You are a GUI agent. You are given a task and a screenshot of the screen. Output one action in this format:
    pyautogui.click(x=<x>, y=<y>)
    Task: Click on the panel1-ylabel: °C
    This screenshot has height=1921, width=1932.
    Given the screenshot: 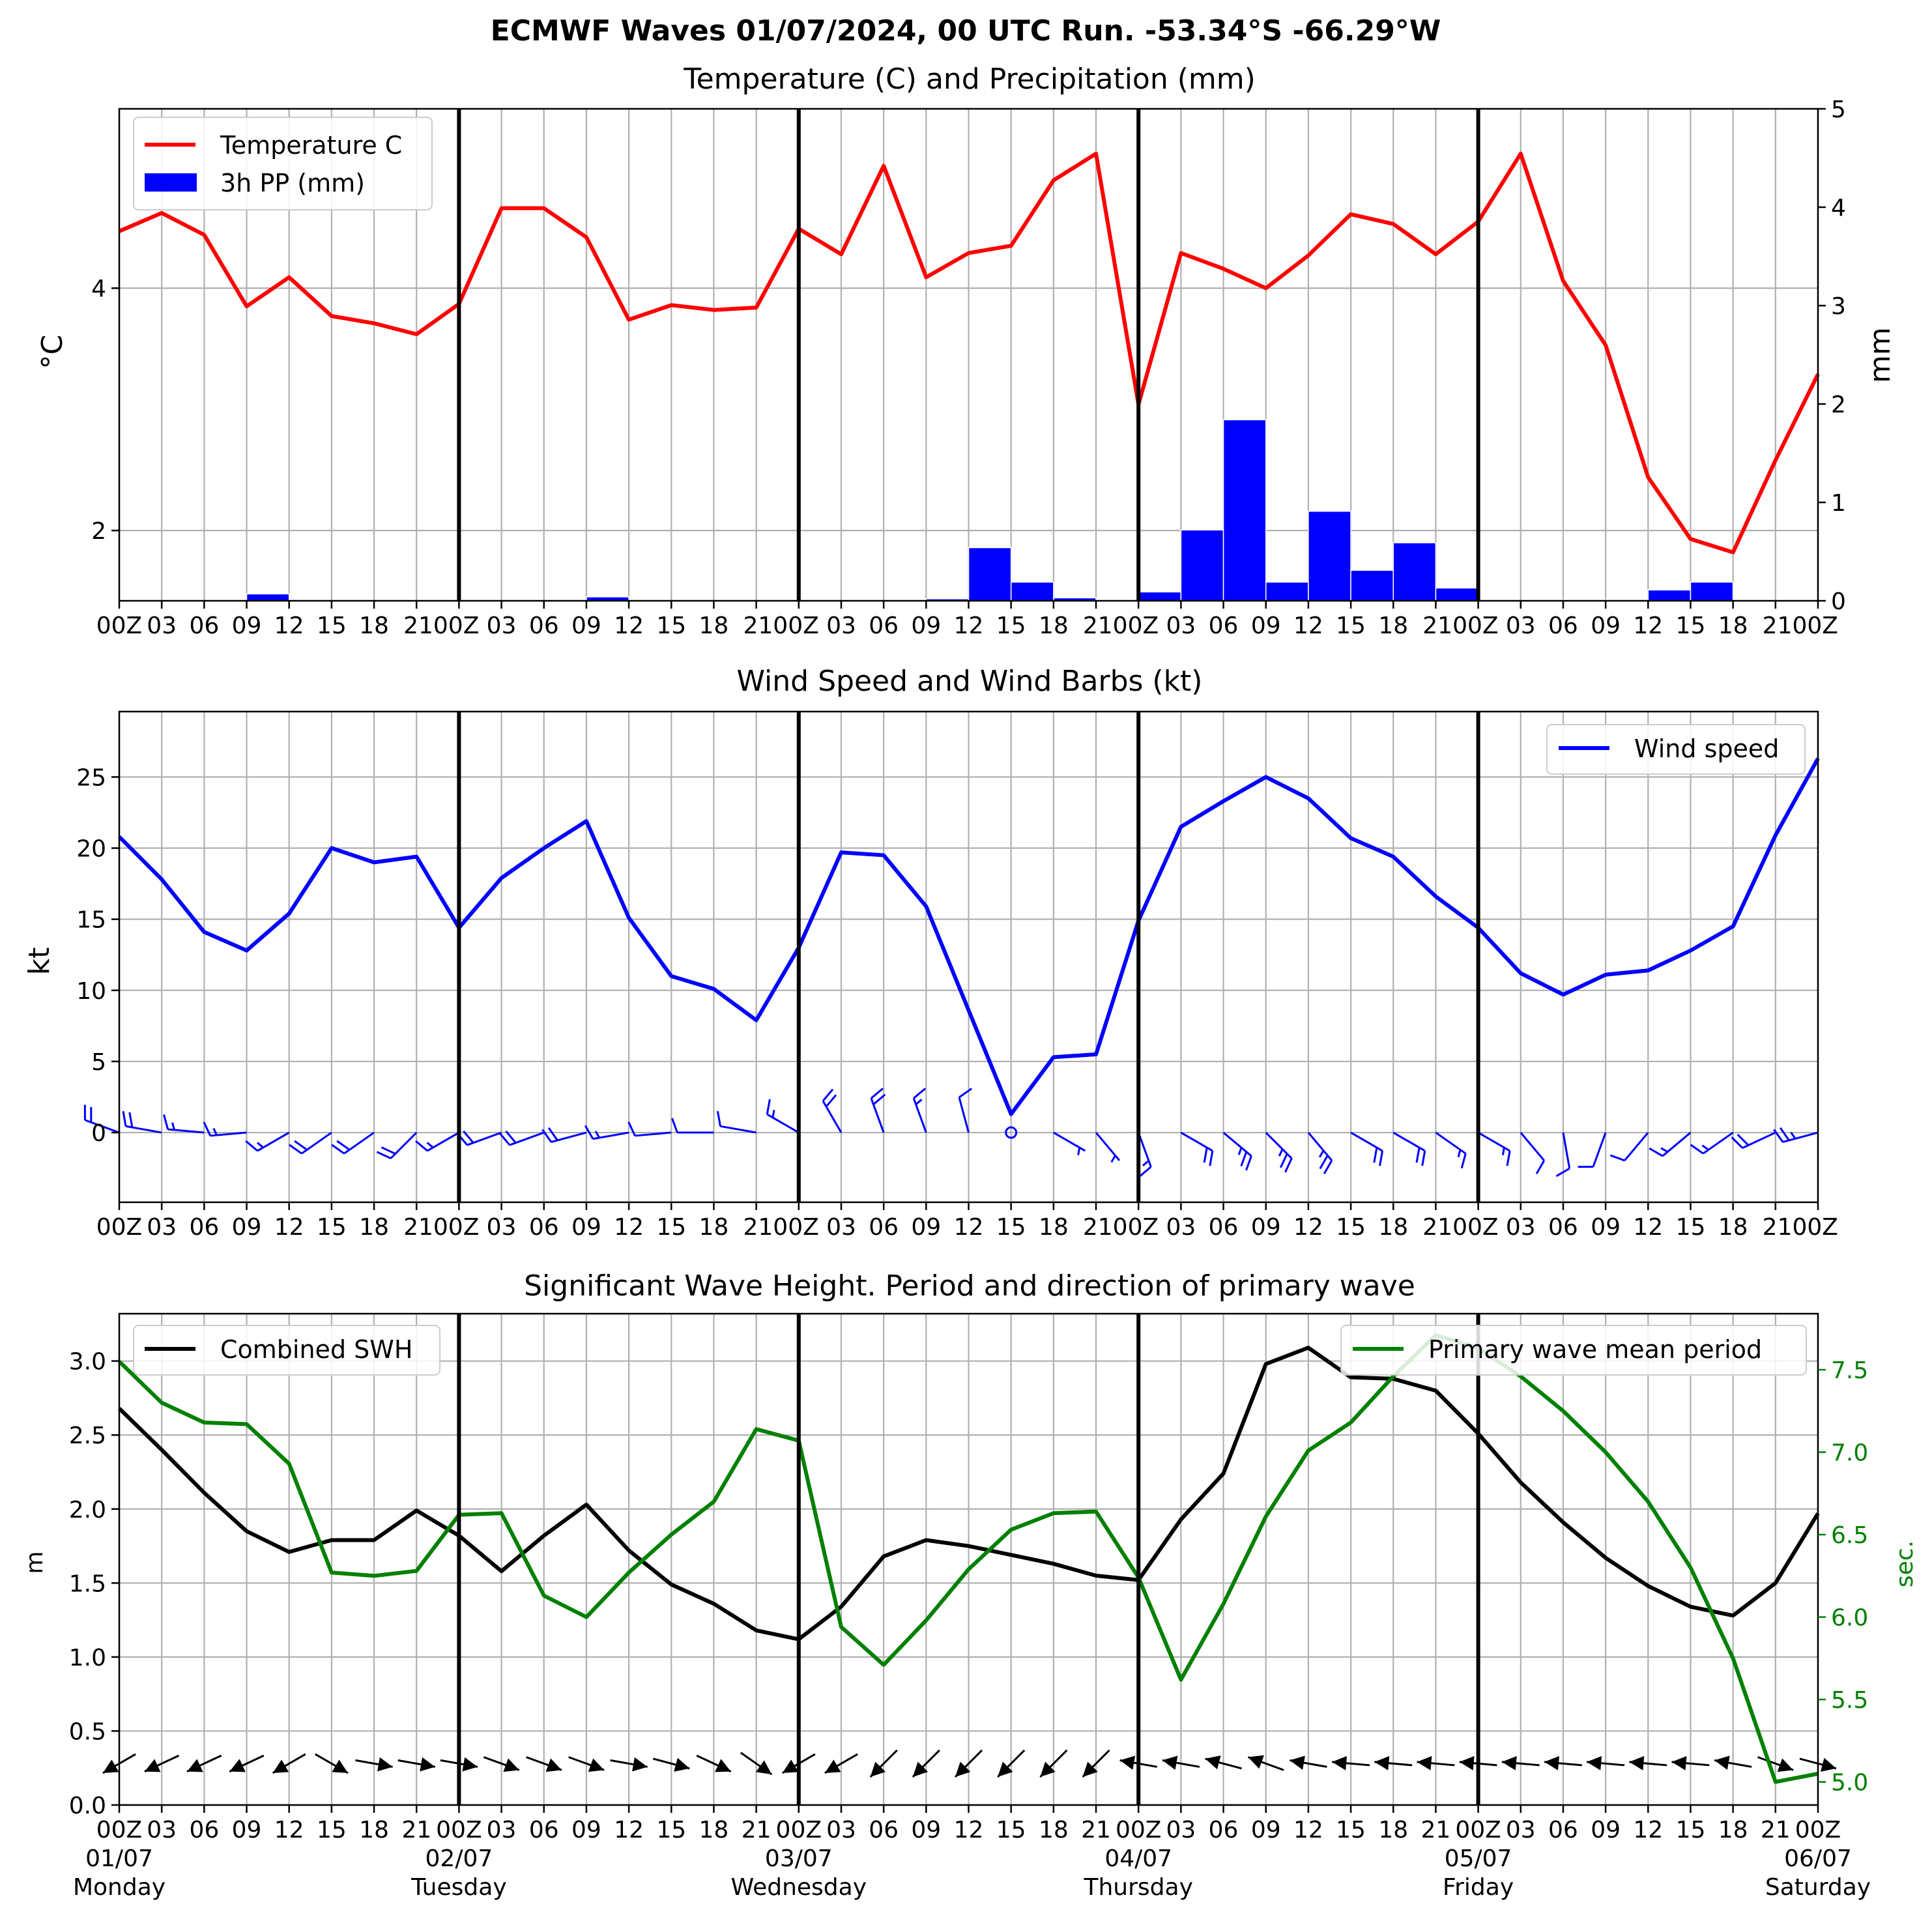 What is the action you would take?
    pyautogui.click(x=52, y=352)
    